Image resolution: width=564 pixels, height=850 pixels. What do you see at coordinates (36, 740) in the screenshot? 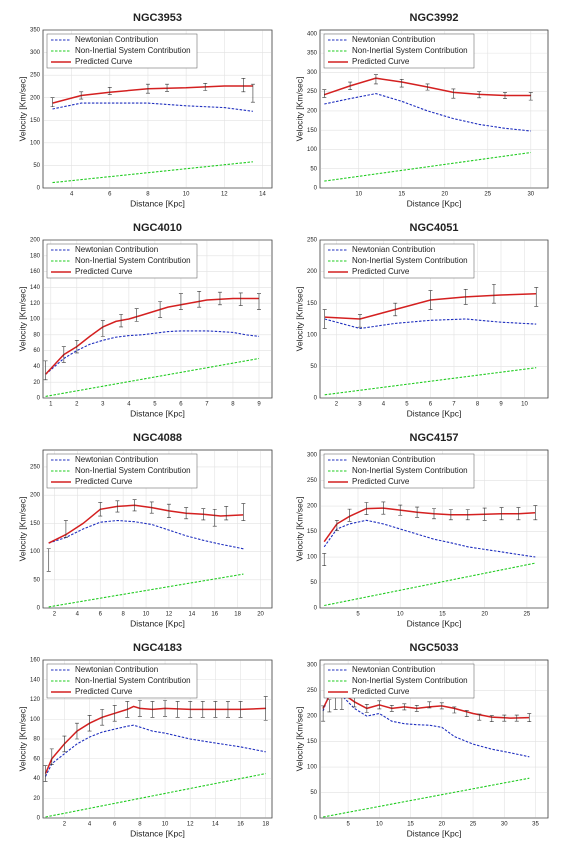
I see `y-tick-label: 80` at bounding box center [36, 740].